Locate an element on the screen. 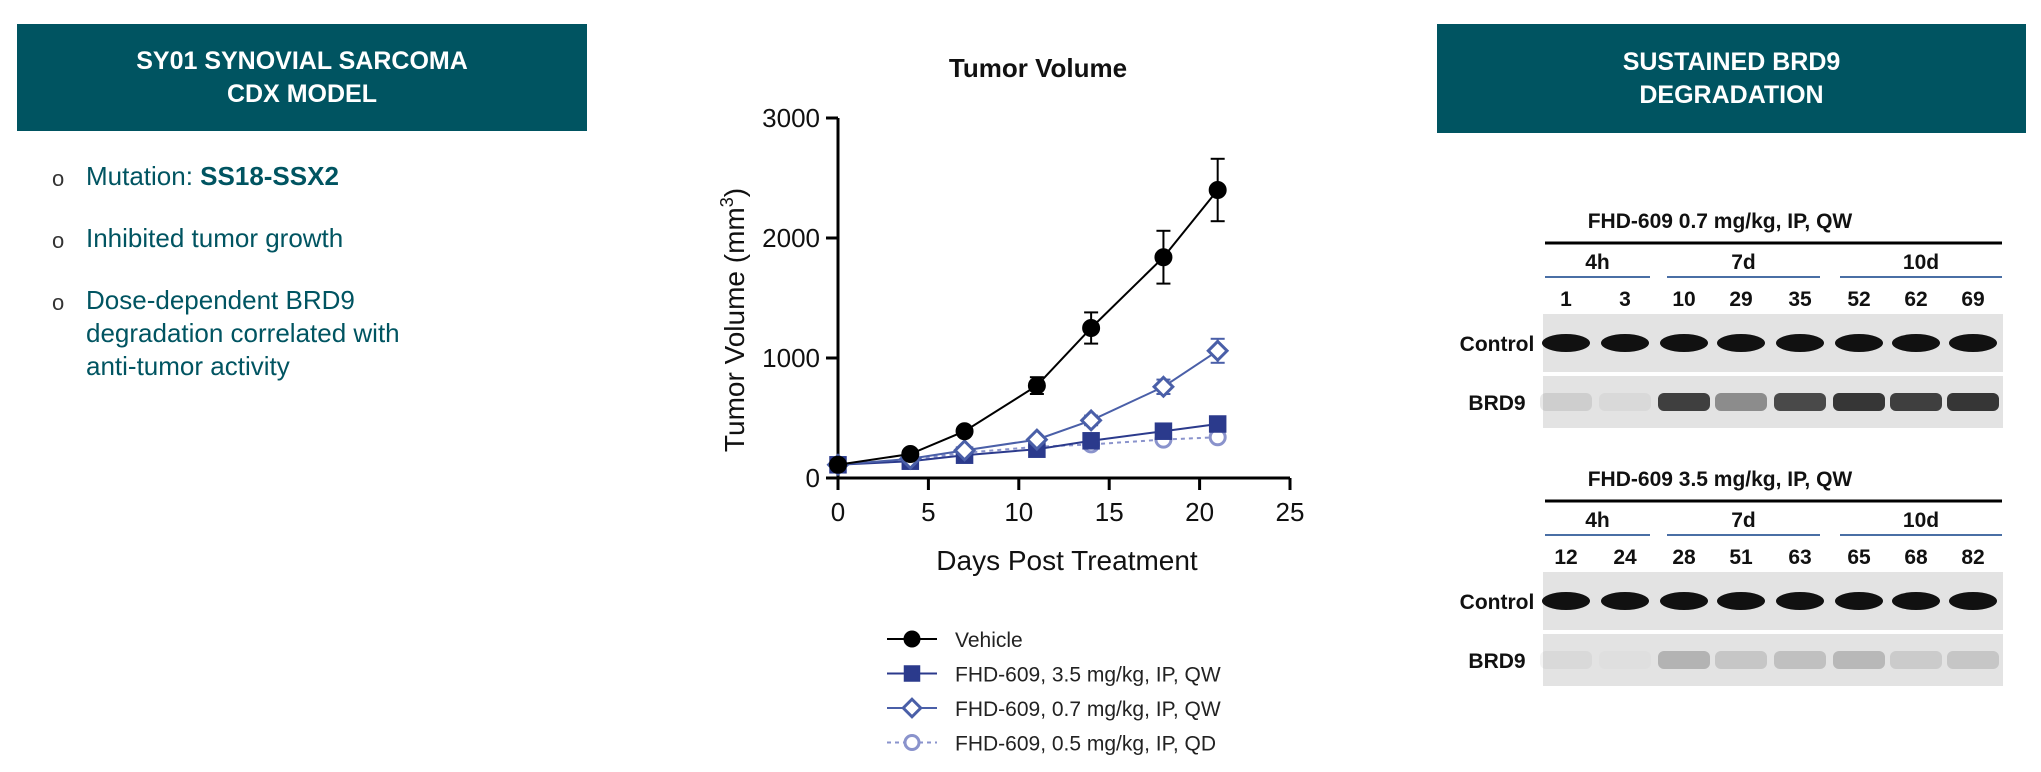 This screenshot has width=2041, height=772. chart-axes: 0 1000 2000 3000 0 5 10 15 20 25 is located at coordinates (1033, 315).